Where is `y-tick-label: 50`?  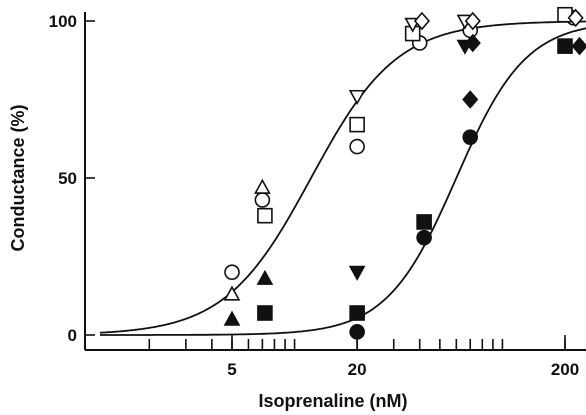
y-tick-label: 50 is located at coordinates (67, 178).